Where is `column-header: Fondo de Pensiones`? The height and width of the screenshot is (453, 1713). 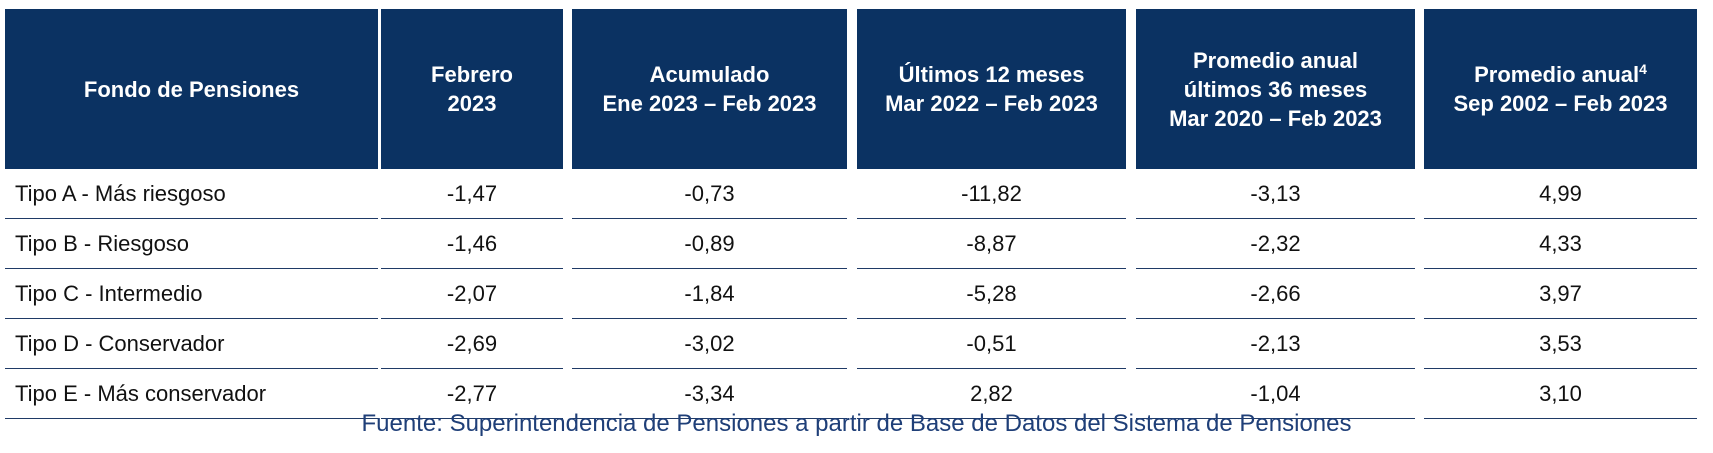
column-header: Fondo de Pensiones is located at coordinates (191, 89).